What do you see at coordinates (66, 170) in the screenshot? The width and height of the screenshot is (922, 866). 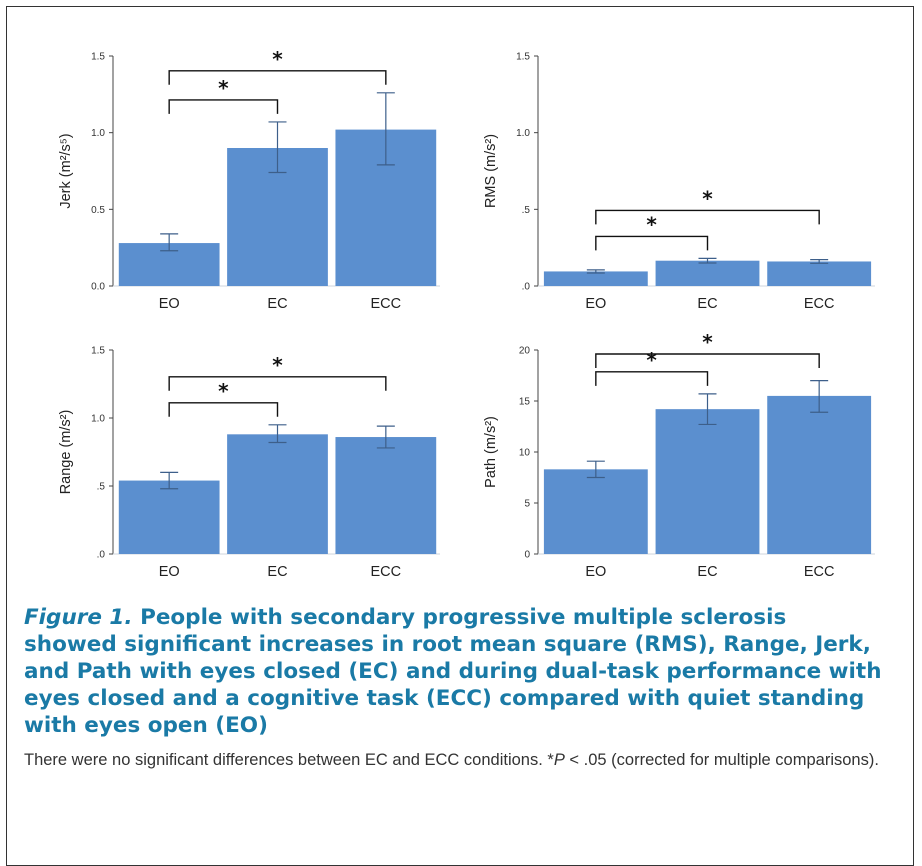 I see `y-axis-title: Jerk (m²/s⁵)` at bounding box center [66, 170].